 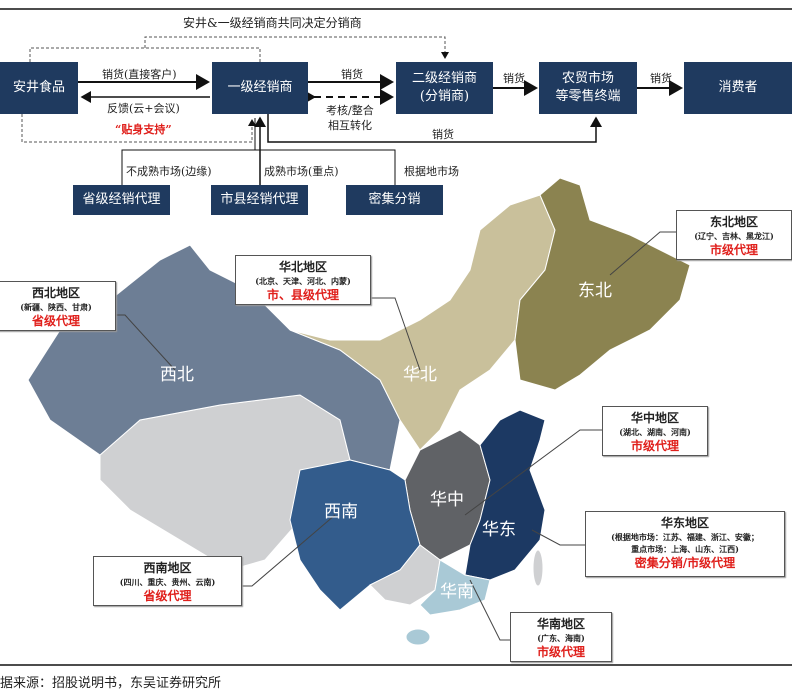 I want to click on channel-market: 根据地市场, so click(x=431, y=171).